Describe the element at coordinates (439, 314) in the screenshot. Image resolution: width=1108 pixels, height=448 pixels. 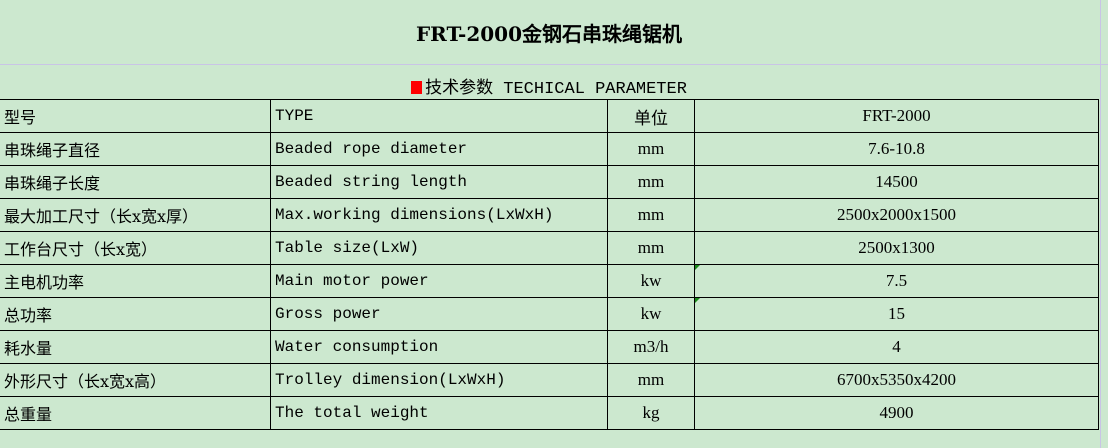
I see `cell-en: Gross power` at that location.